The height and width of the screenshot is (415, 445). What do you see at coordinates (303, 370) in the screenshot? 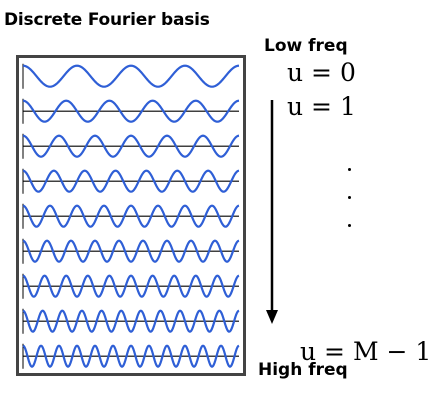
I see `high-frequency-label: High freq` at bounding box center [303, 370].